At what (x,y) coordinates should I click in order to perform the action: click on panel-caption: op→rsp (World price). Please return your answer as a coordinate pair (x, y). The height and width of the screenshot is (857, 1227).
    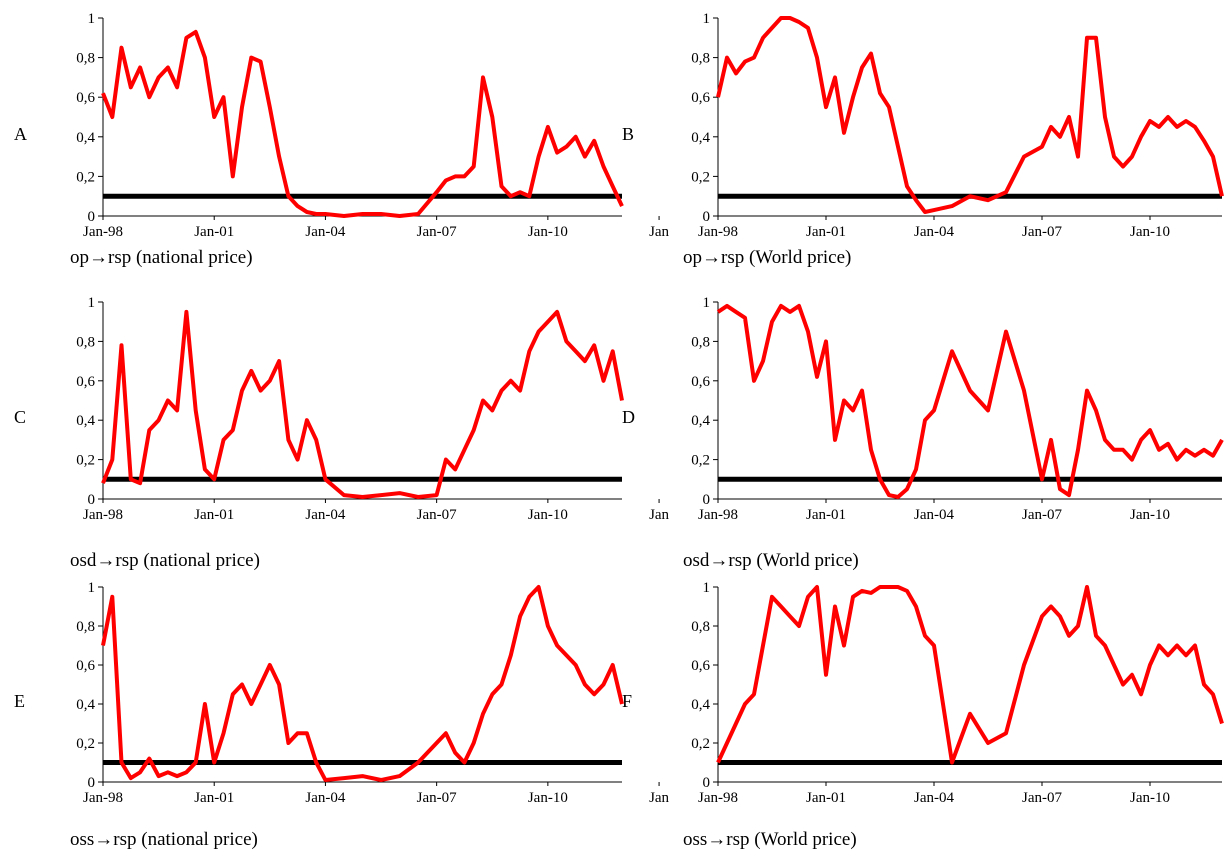
    Looking at the image, I should click on (767, 257).